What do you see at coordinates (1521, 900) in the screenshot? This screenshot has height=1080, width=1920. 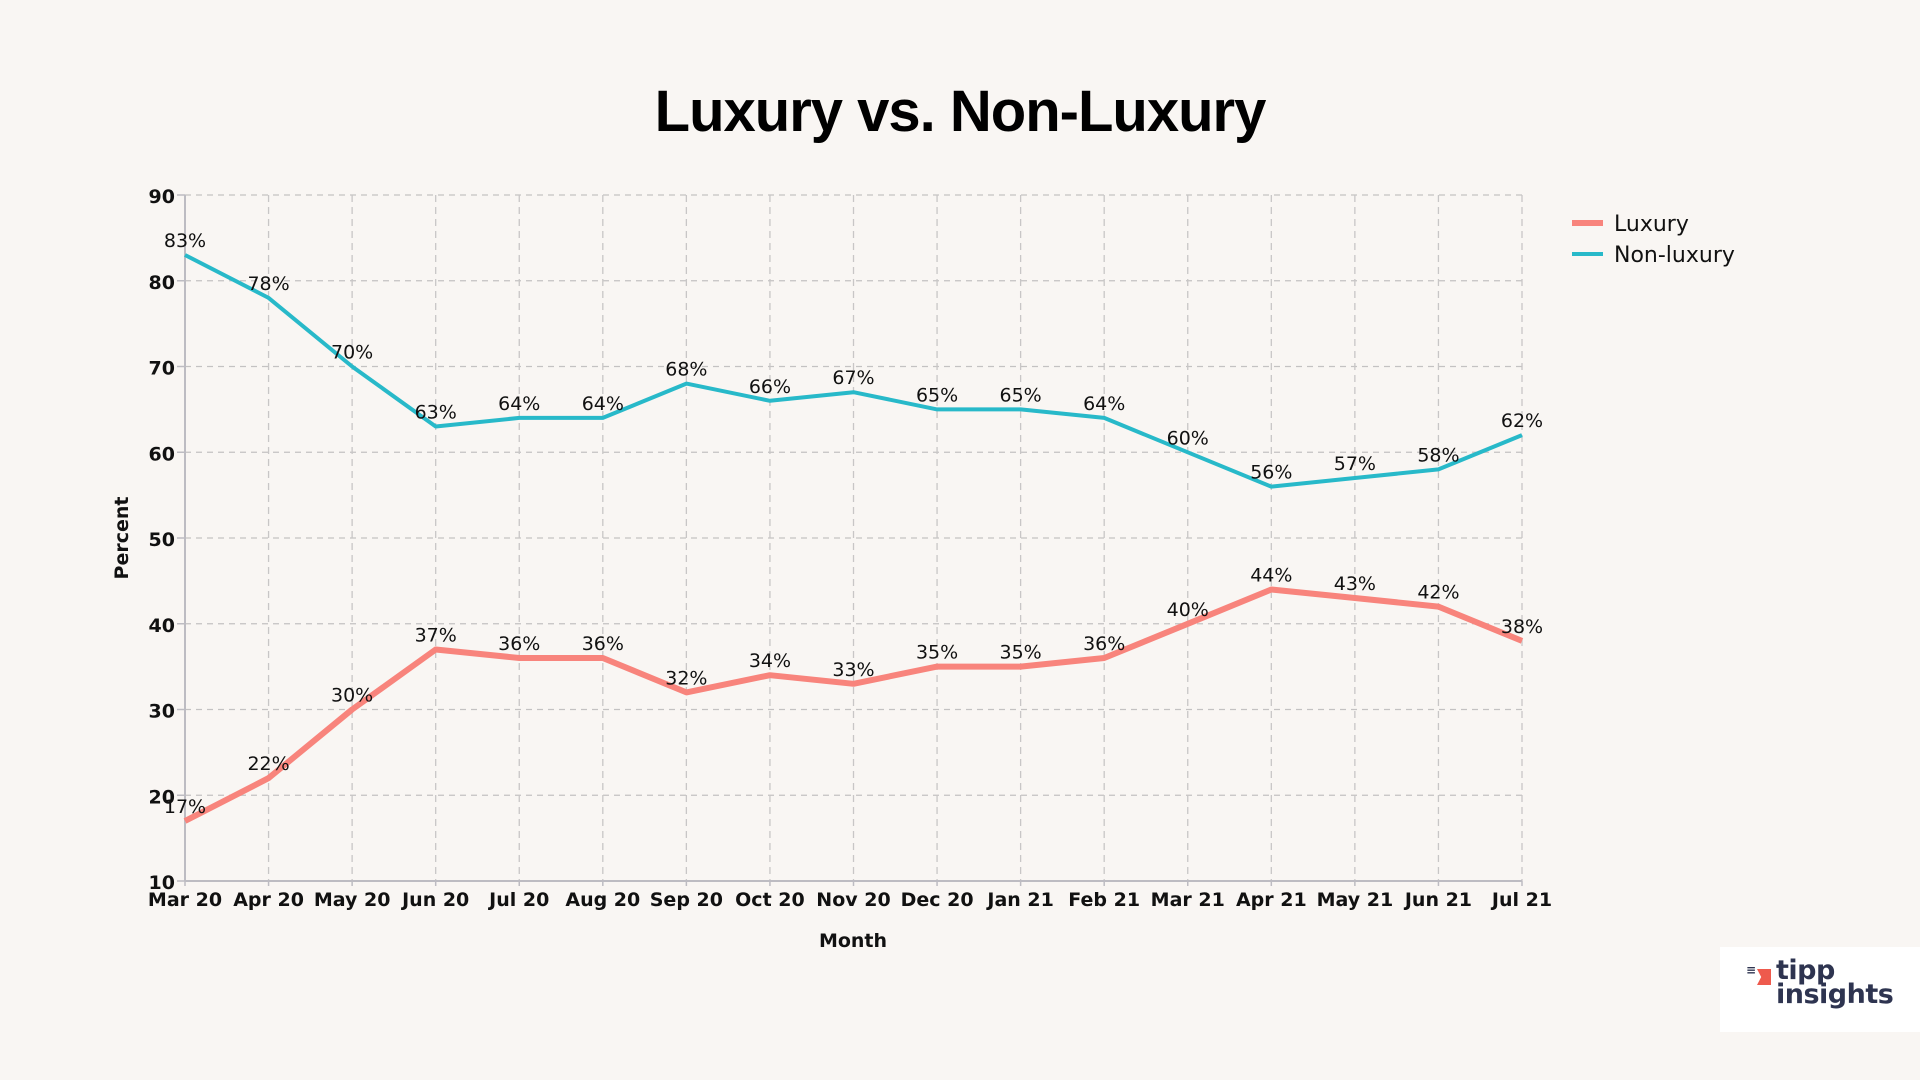 I see `x-tick-label: Jul 21` at bounding box center [1521, 900].